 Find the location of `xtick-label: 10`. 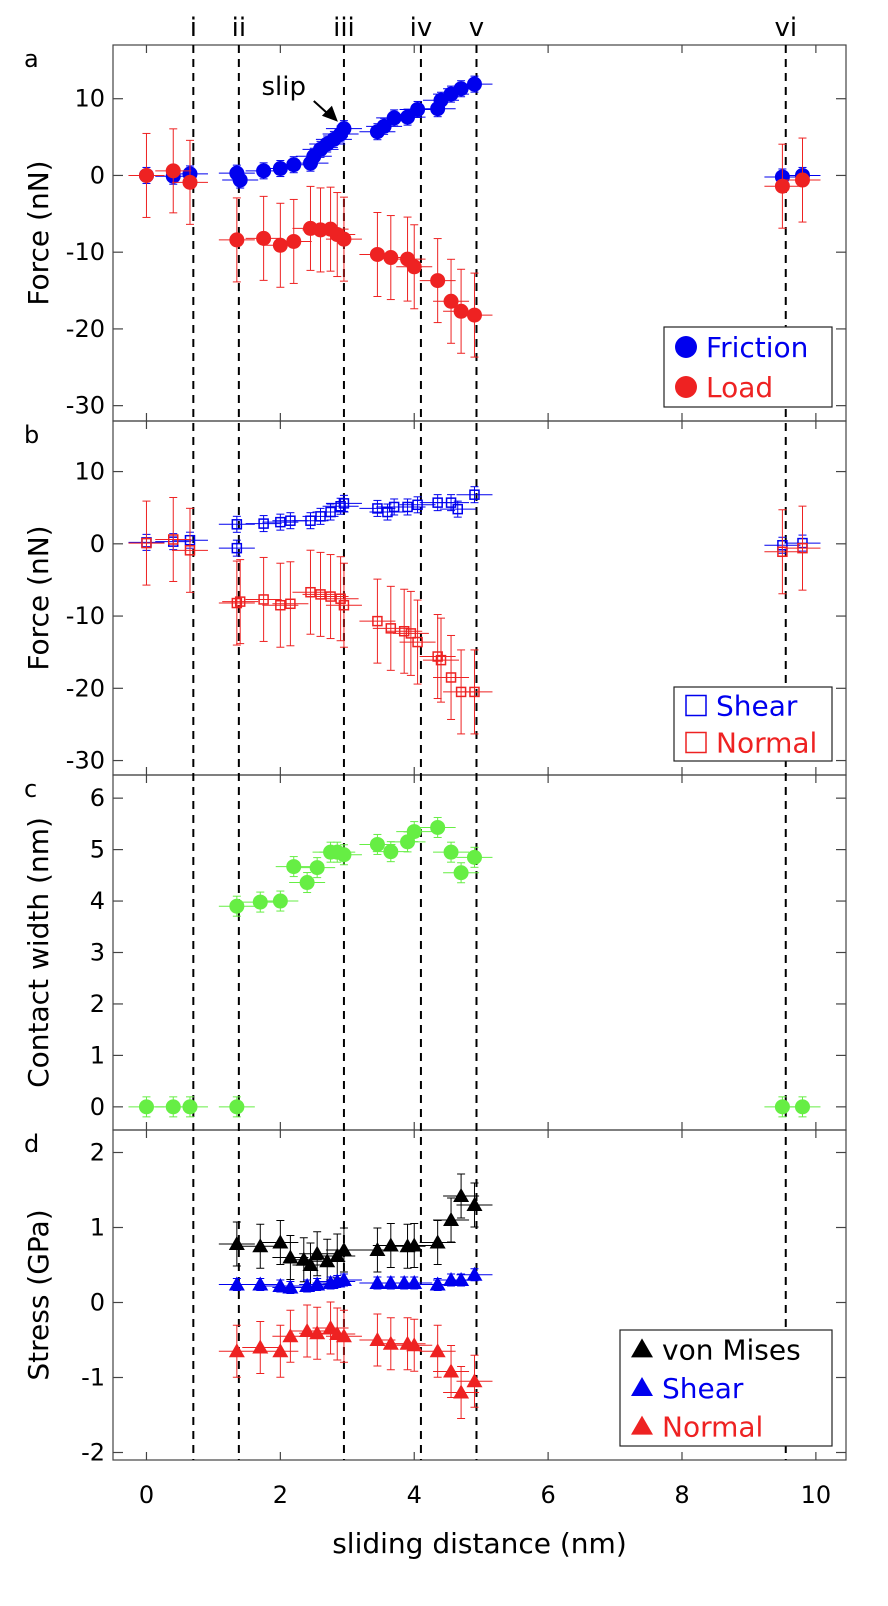

xtick-label: 10 is located at coordinates (816, 1495).